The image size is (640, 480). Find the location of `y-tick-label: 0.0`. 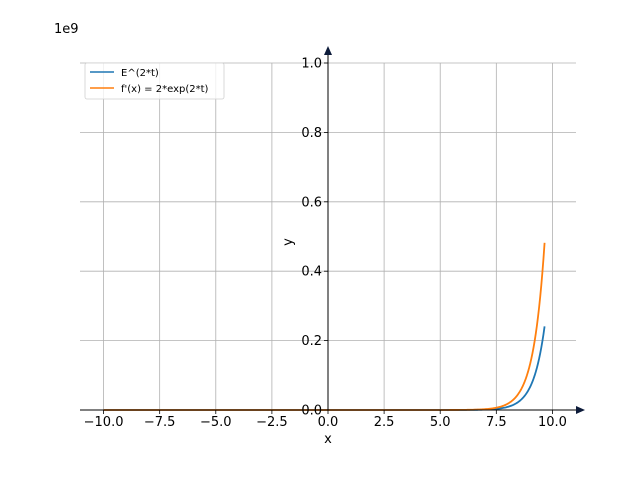

y-tick-label: 0.0 is located at coordinates (311, 411).